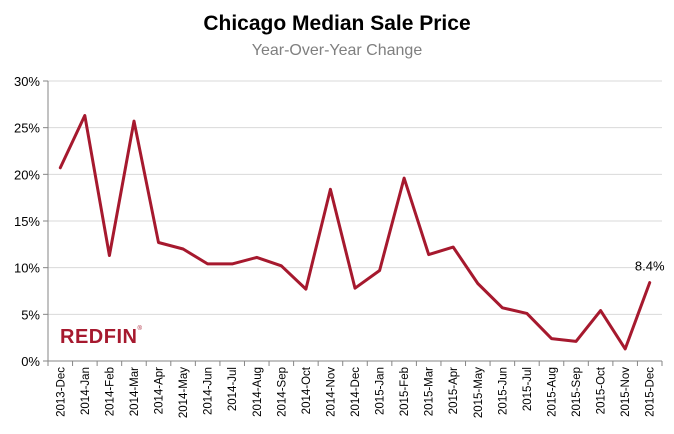  What do you see at coordinates (651, 392) in the screenshot?
I see `x-tick-label: 2015-Dec` at bounding box center [651, 392].